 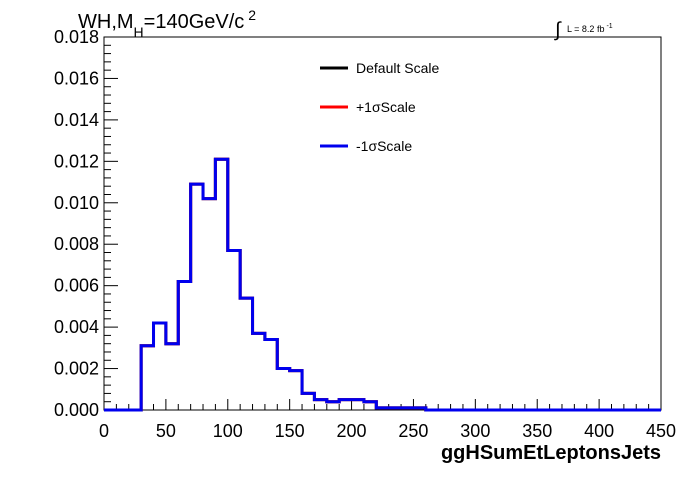 What do you see at coordinates (76, 78) in the screenshot?
I see `y-tick-label: 0.016` at bounding box center [76, 78].